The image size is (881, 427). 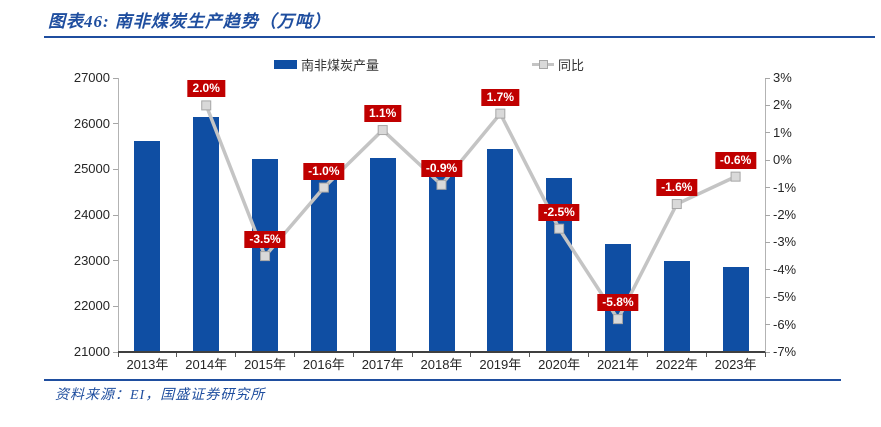 I want to click on legend-item-yoy: 同比, so click(x=558, y=64).